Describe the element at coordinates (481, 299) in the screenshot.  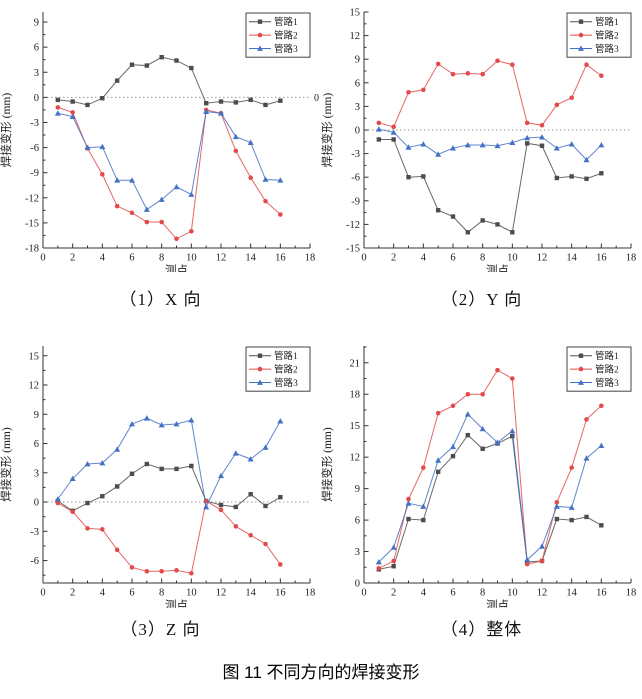
I see `subplot-caption-2: （2）Y 向` at that location.